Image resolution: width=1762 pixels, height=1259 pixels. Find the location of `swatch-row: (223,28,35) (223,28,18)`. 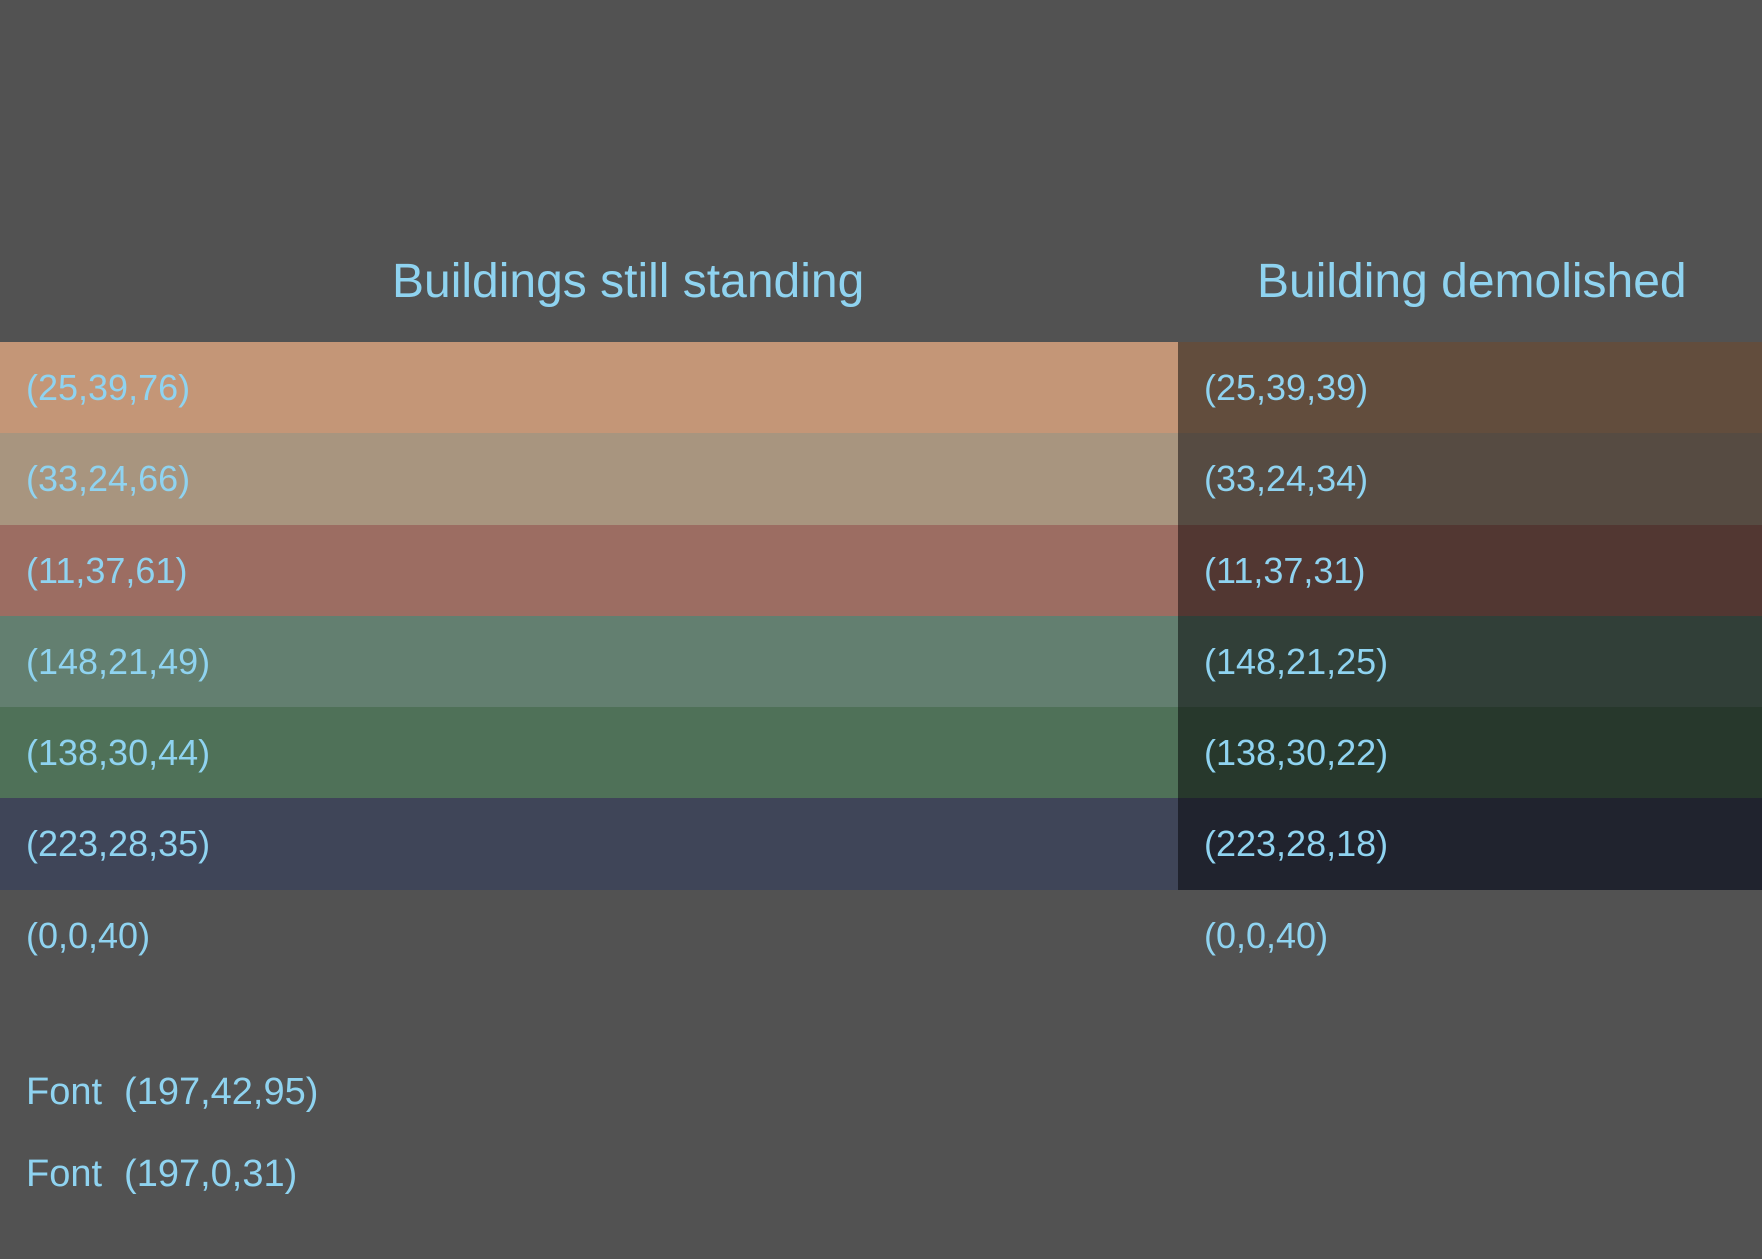

swatch-row: (223,28,35) (223,28,18) is located at coordinates (881, 844).